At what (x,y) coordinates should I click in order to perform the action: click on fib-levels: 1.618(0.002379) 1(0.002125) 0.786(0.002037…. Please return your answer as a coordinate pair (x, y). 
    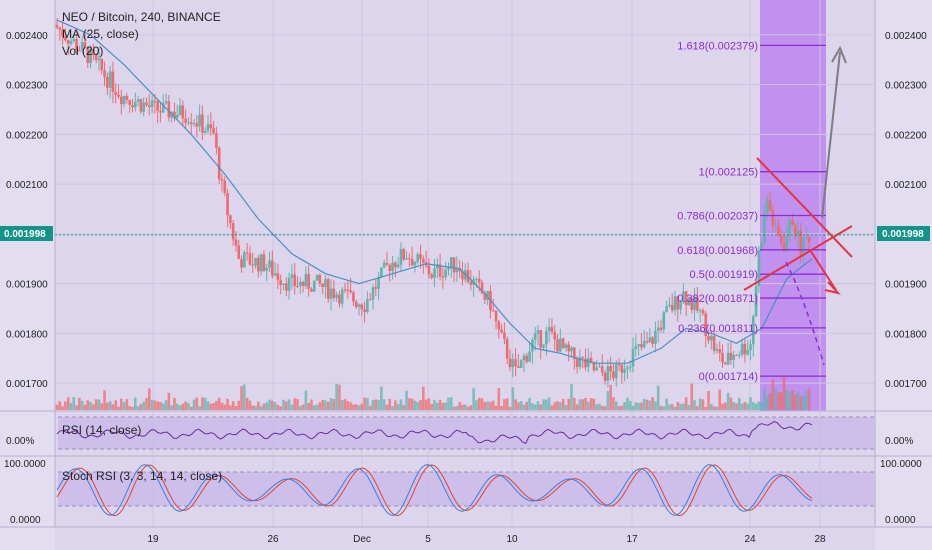
    Looking at the image, I should click on (751, 211).